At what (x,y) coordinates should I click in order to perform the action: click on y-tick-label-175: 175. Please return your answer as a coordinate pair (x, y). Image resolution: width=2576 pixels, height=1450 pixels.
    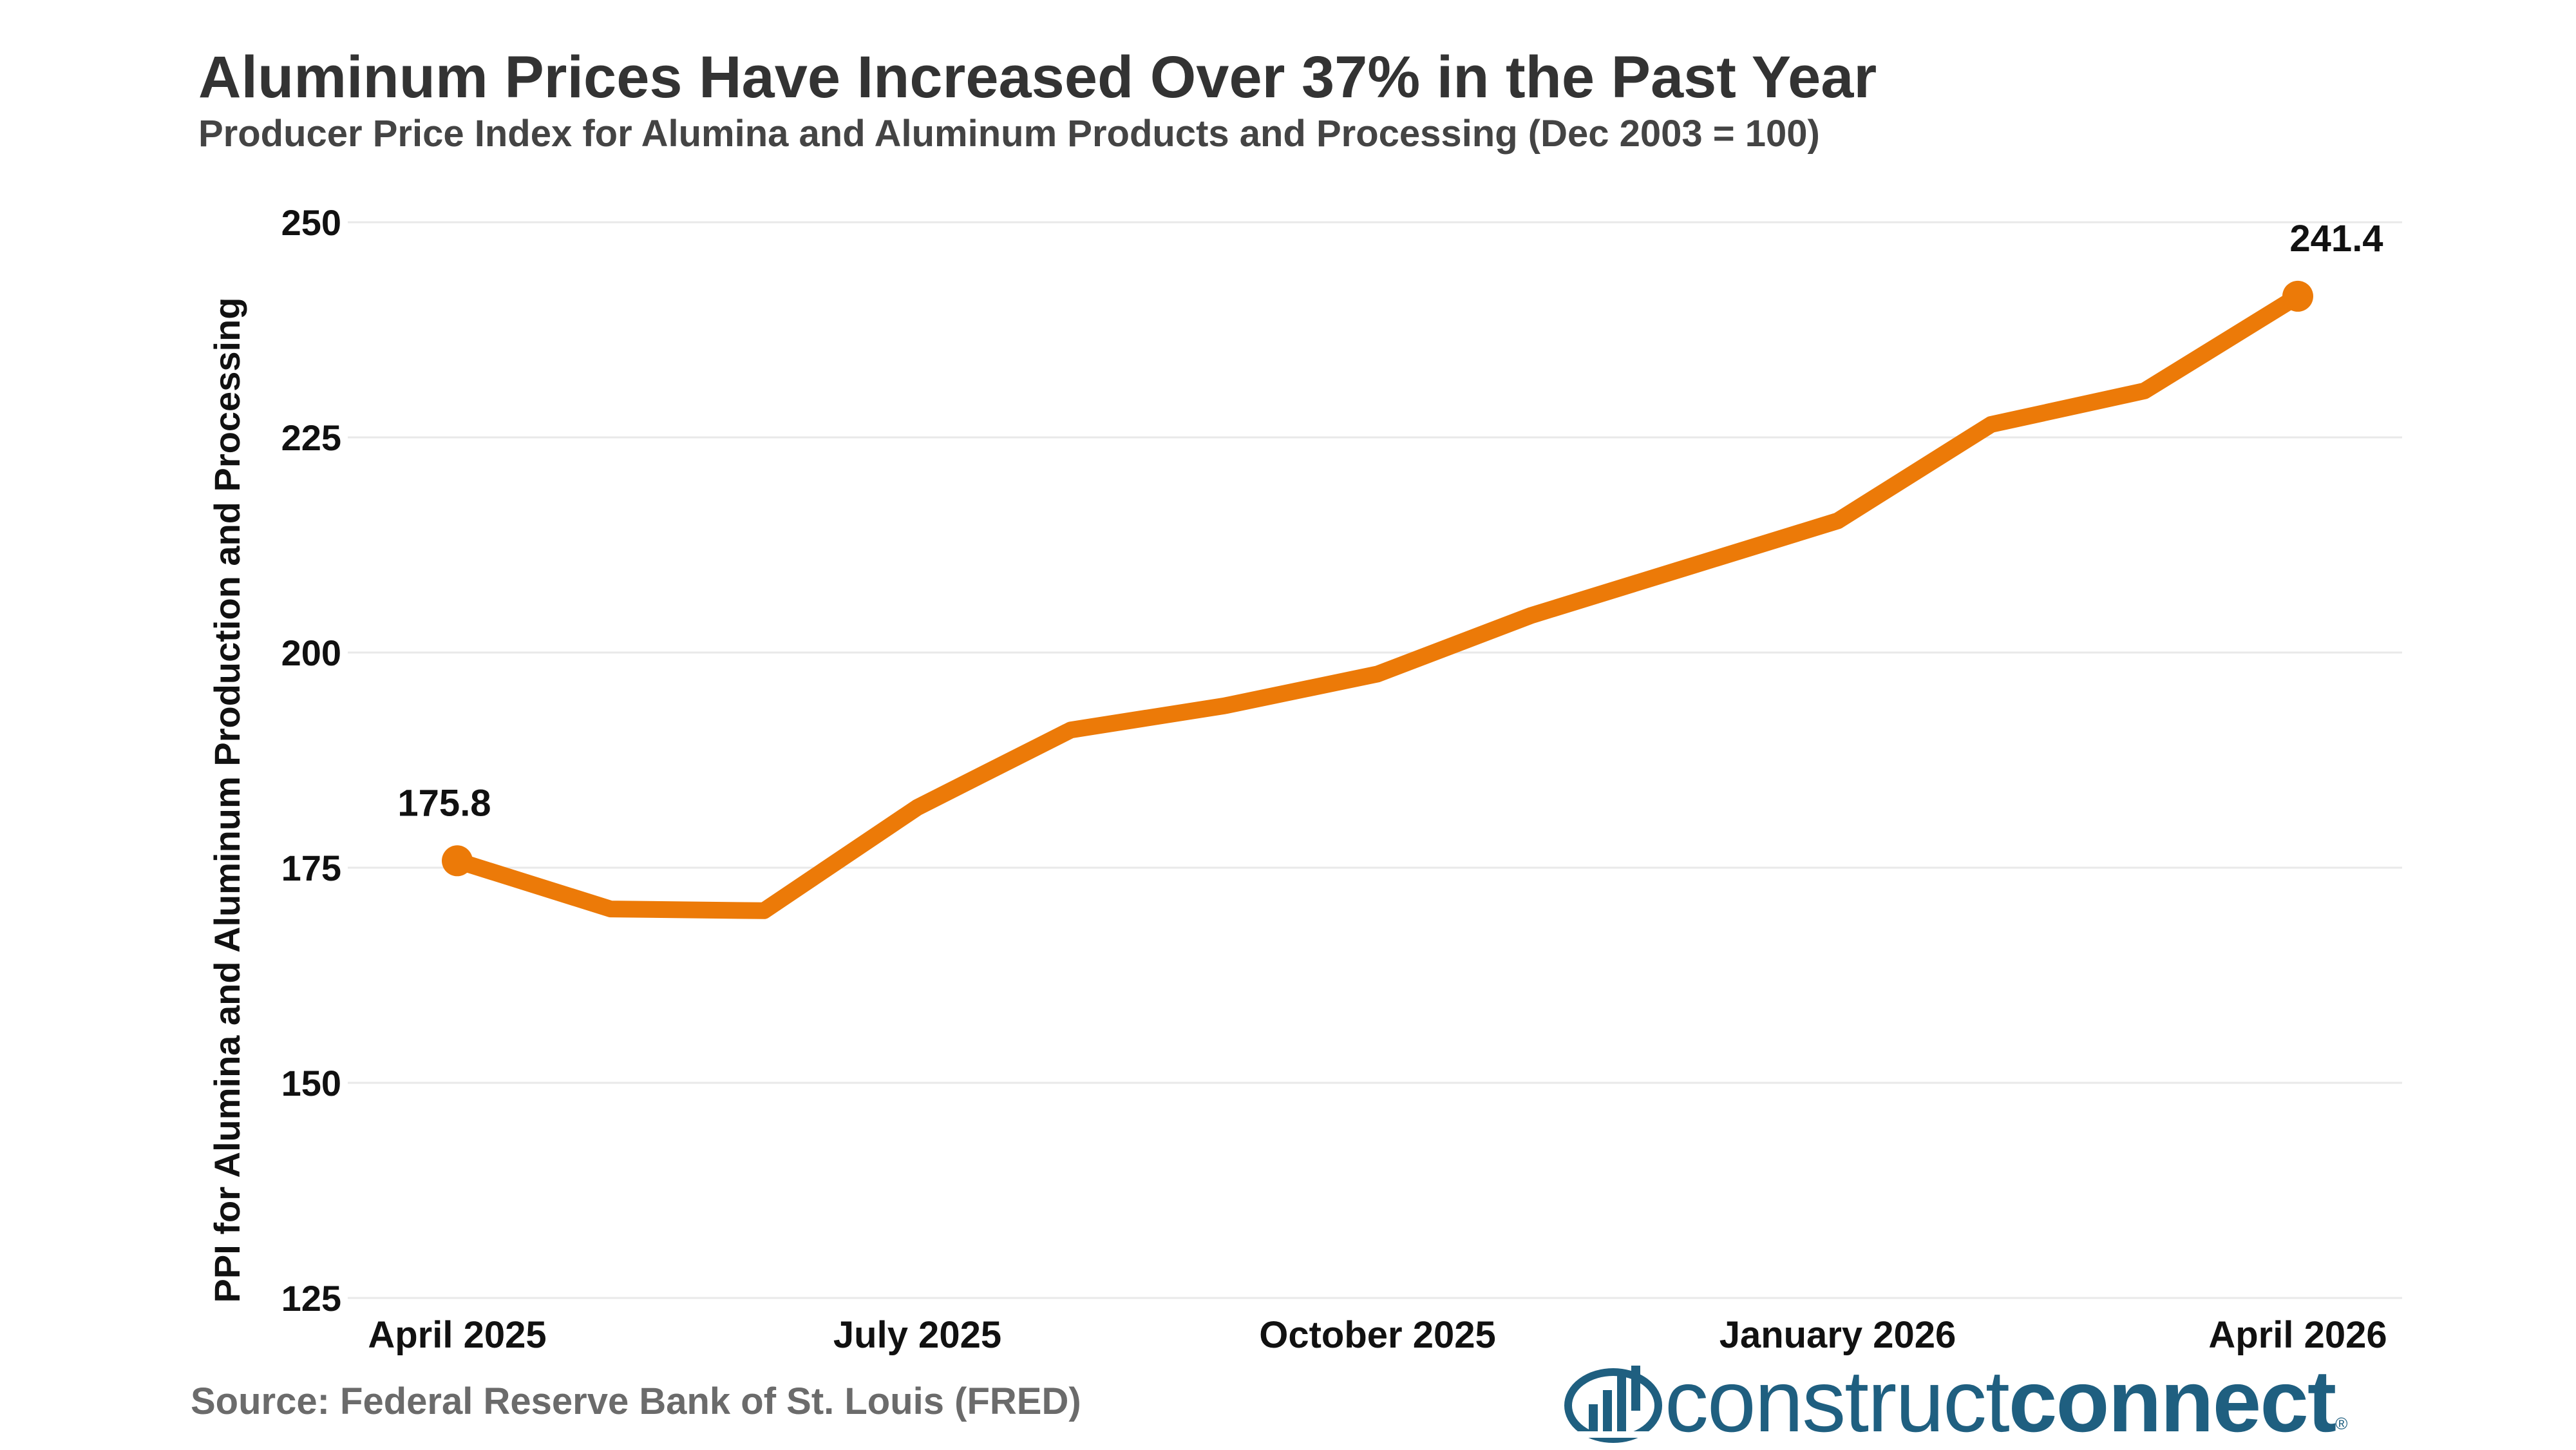
    Looking at the image, I should click on (311, 868).